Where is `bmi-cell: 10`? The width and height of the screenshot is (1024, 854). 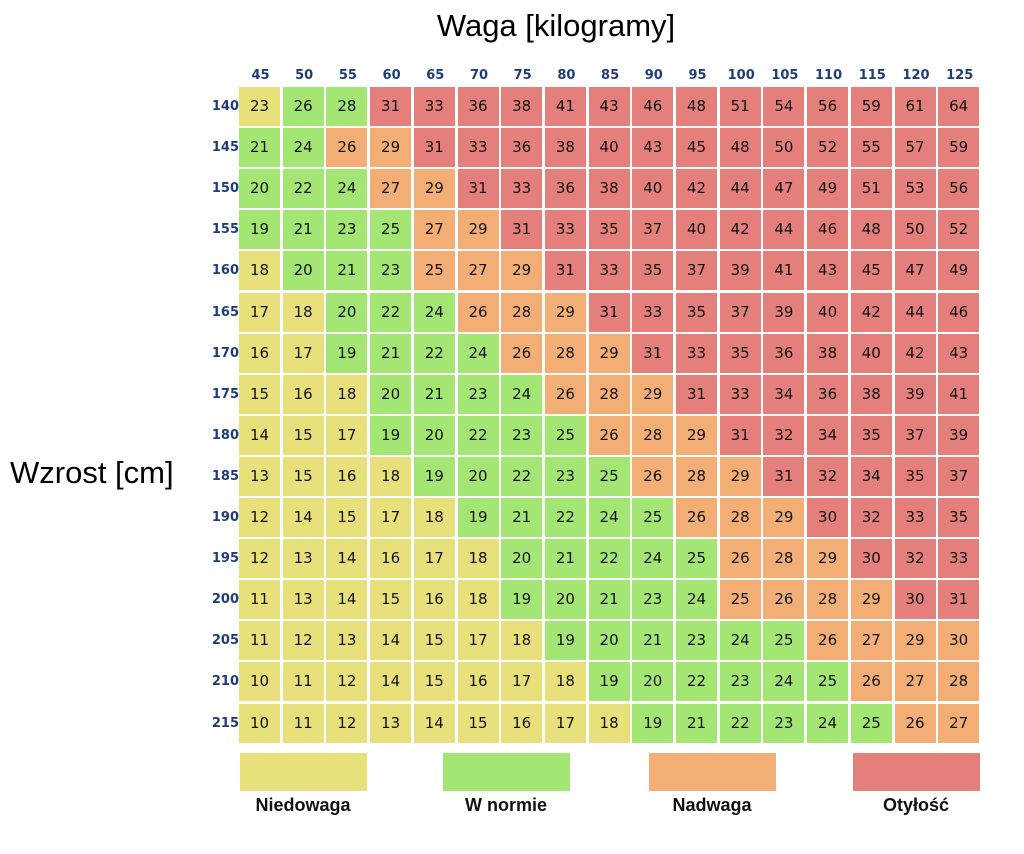
bmi-cell: 10 is located at coordinates (259, 682).